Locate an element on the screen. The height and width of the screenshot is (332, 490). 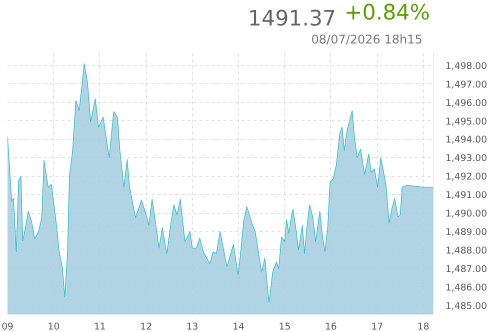
y-tick-label: 1,490.00 is located at coordinates (467, 214).